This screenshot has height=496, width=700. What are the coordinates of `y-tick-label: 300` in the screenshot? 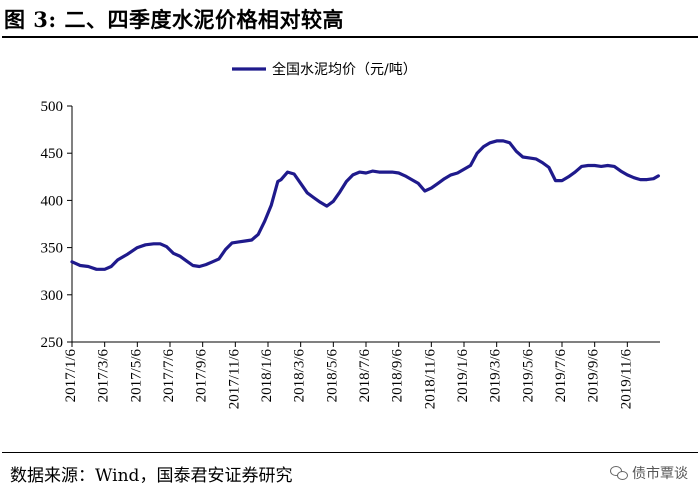 It's located at (52, 296).